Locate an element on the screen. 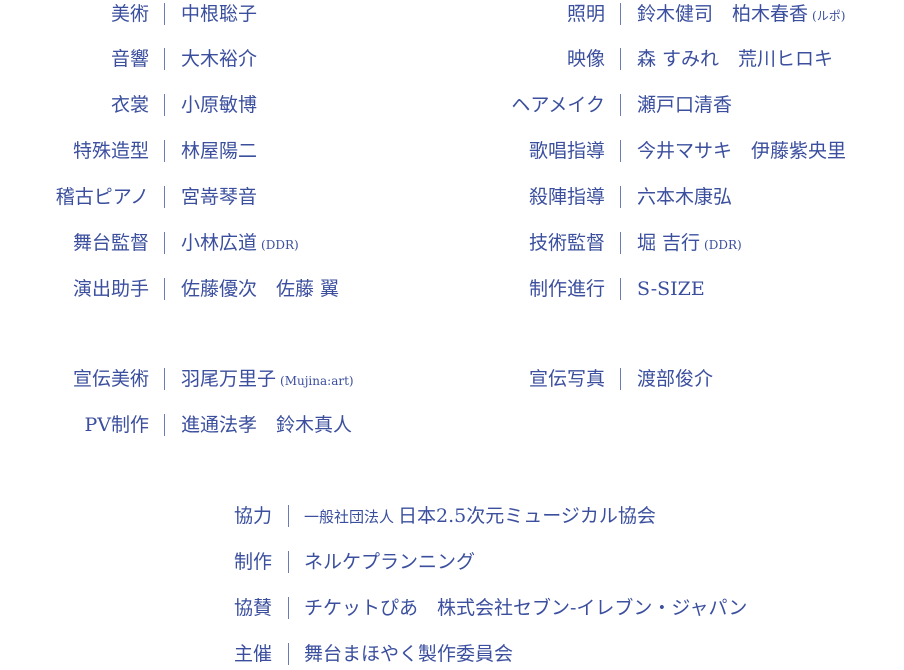 The width and height of the screenshot is (904, 670). credit-value: 堀 吉行 is located at coordinates (669, 243).